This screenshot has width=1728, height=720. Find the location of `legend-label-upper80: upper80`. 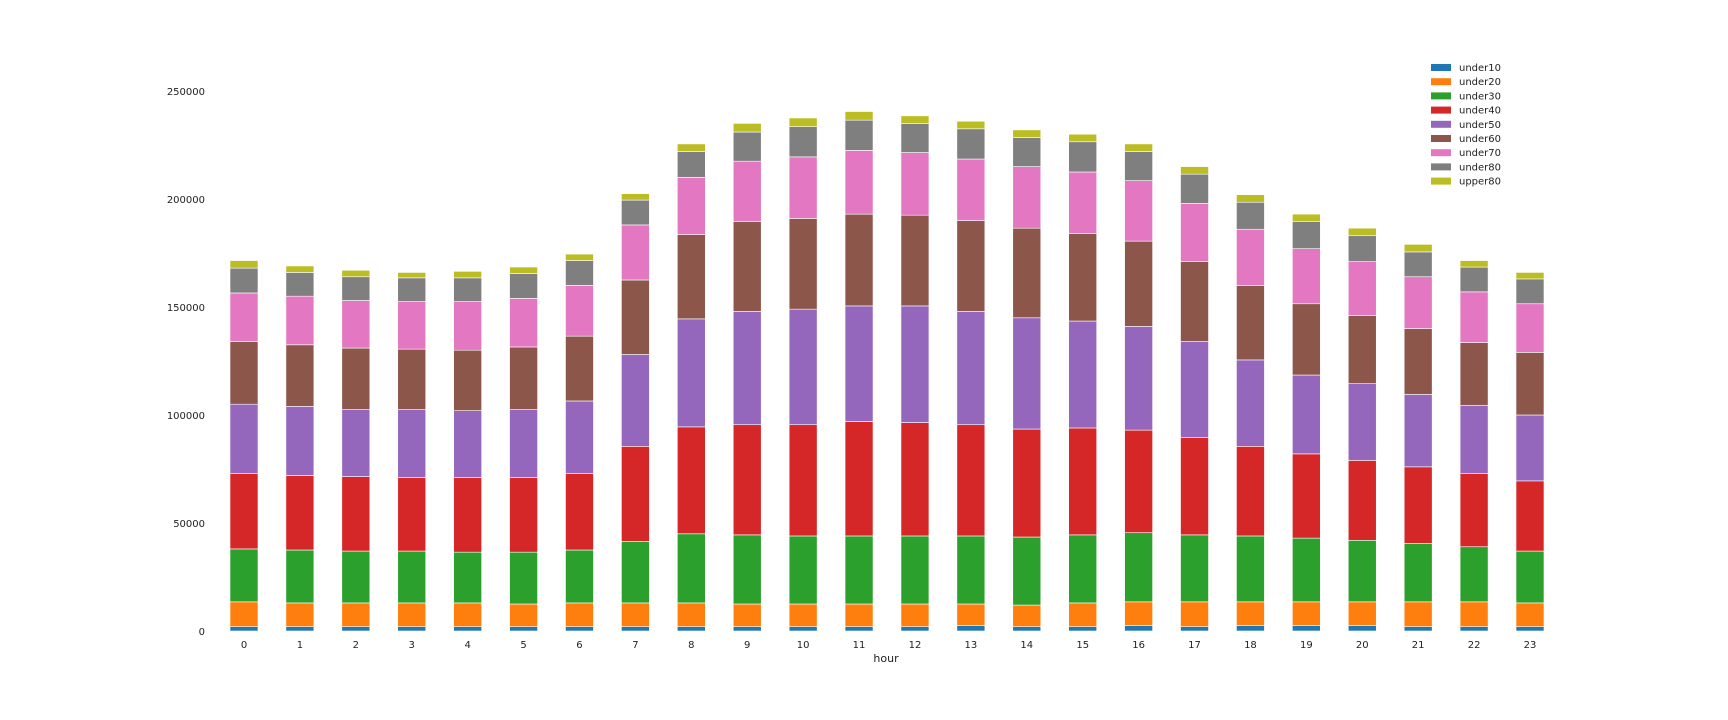

legend-label-upper80: upper80 is located at coordinates (1480, 182).